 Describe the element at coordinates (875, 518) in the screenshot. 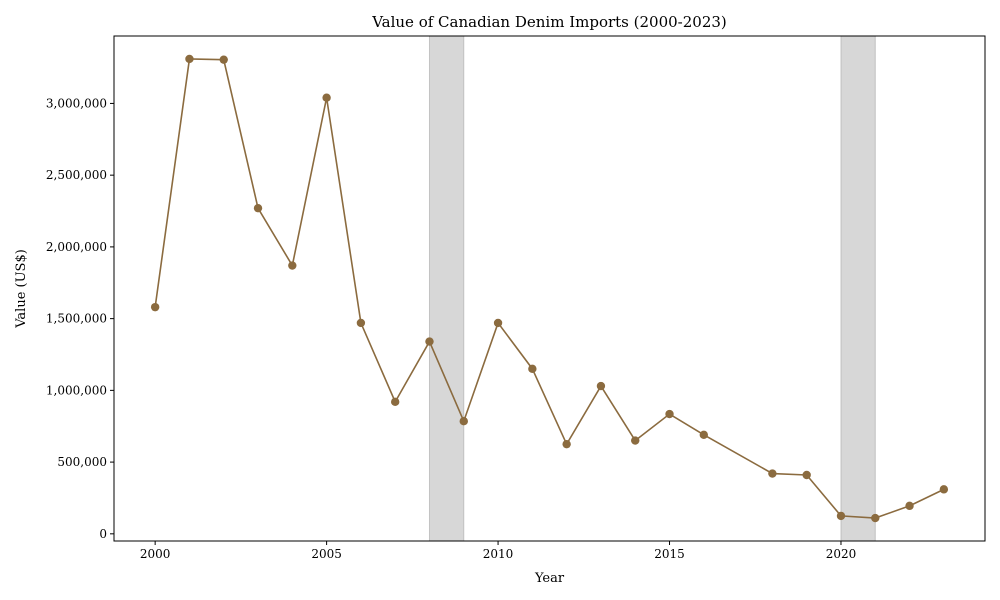

I see `data-point-2021` at that location.